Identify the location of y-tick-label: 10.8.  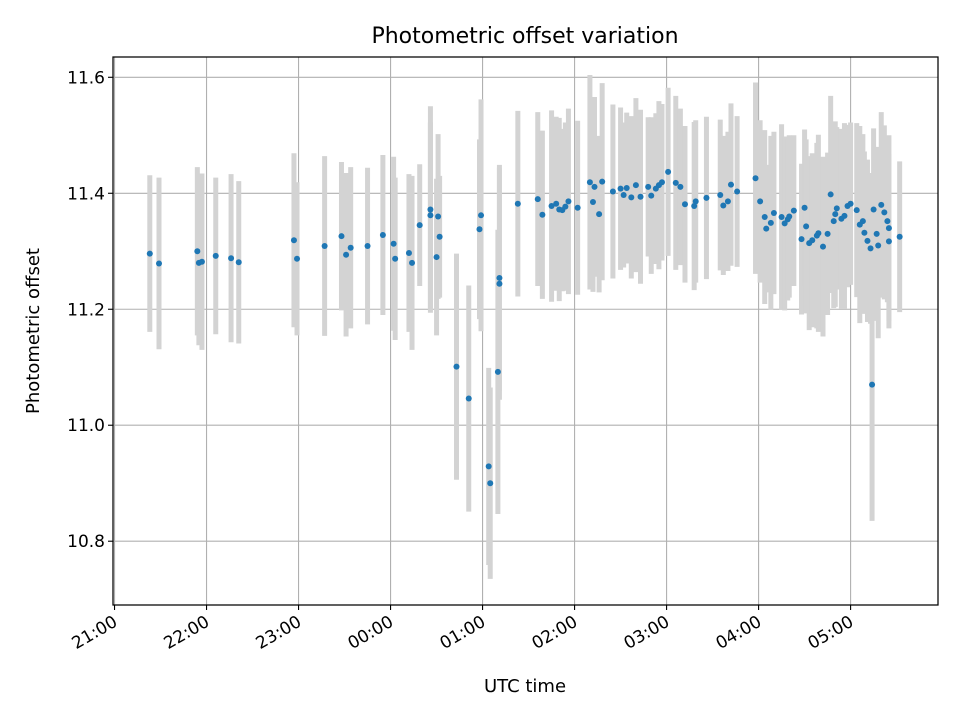
(86, 542).